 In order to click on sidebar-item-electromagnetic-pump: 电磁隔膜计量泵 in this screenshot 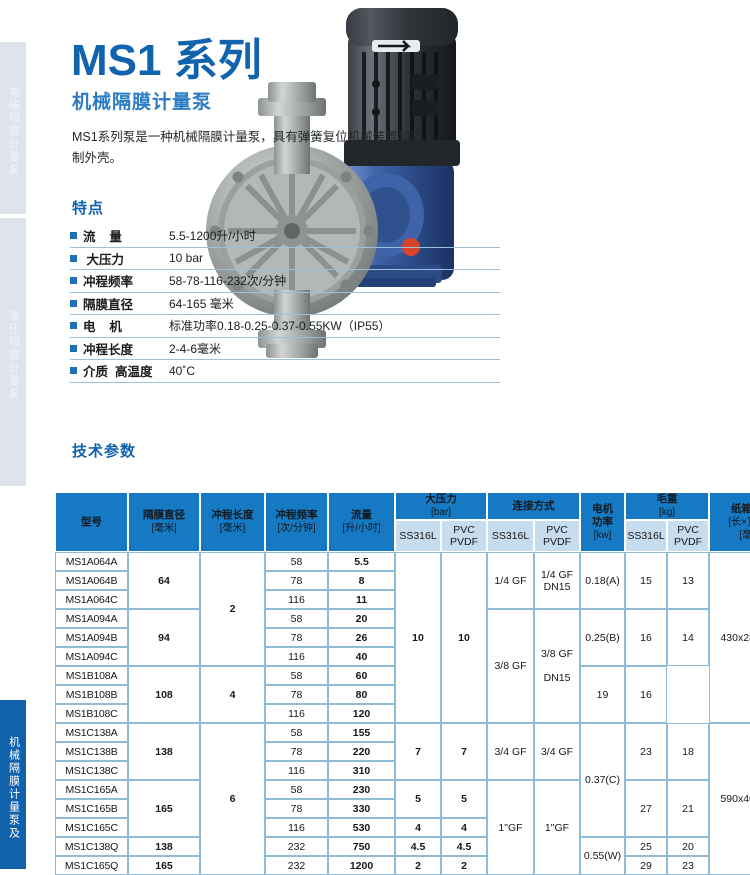, I will do `click(13, 128)`.